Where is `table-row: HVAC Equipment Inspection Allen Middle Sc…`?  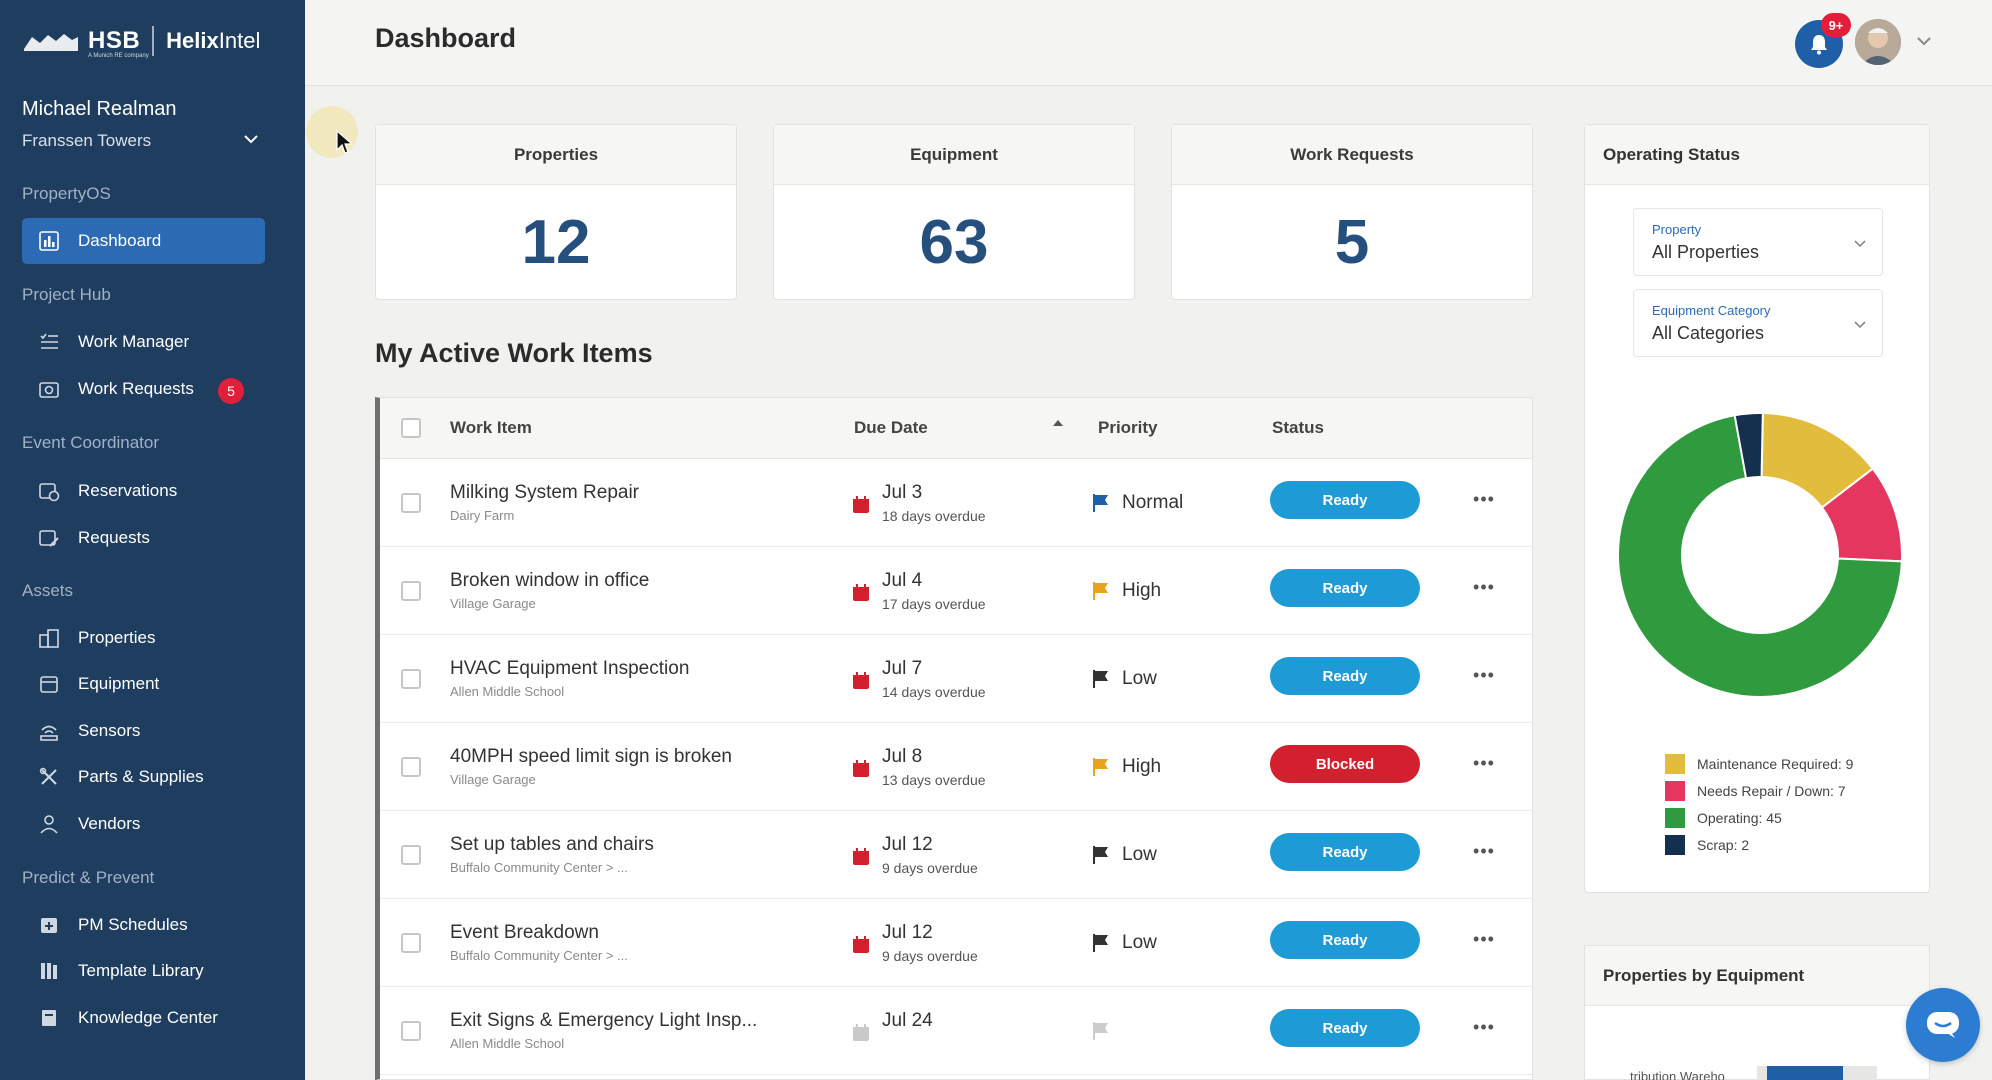
table-row: HVAC Equipment Inspection Allen Middle Sc… is located at coordinates (956, 679).